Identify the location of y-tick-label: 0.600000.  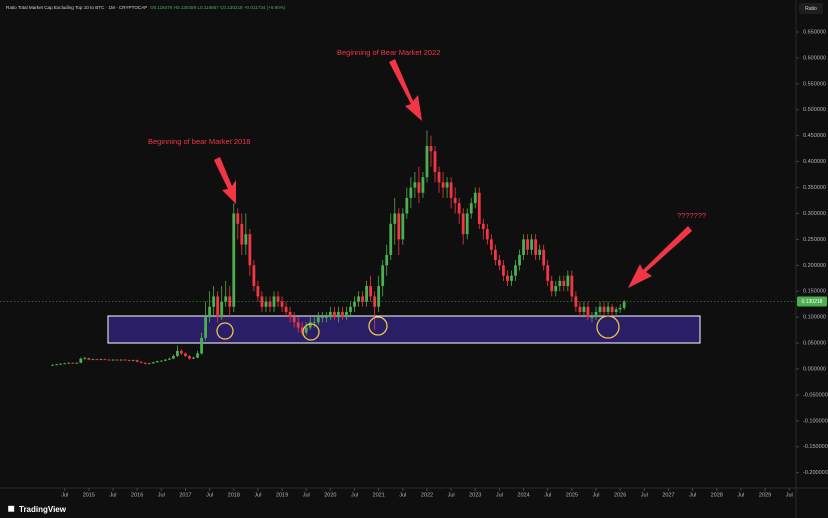
(814, 58).